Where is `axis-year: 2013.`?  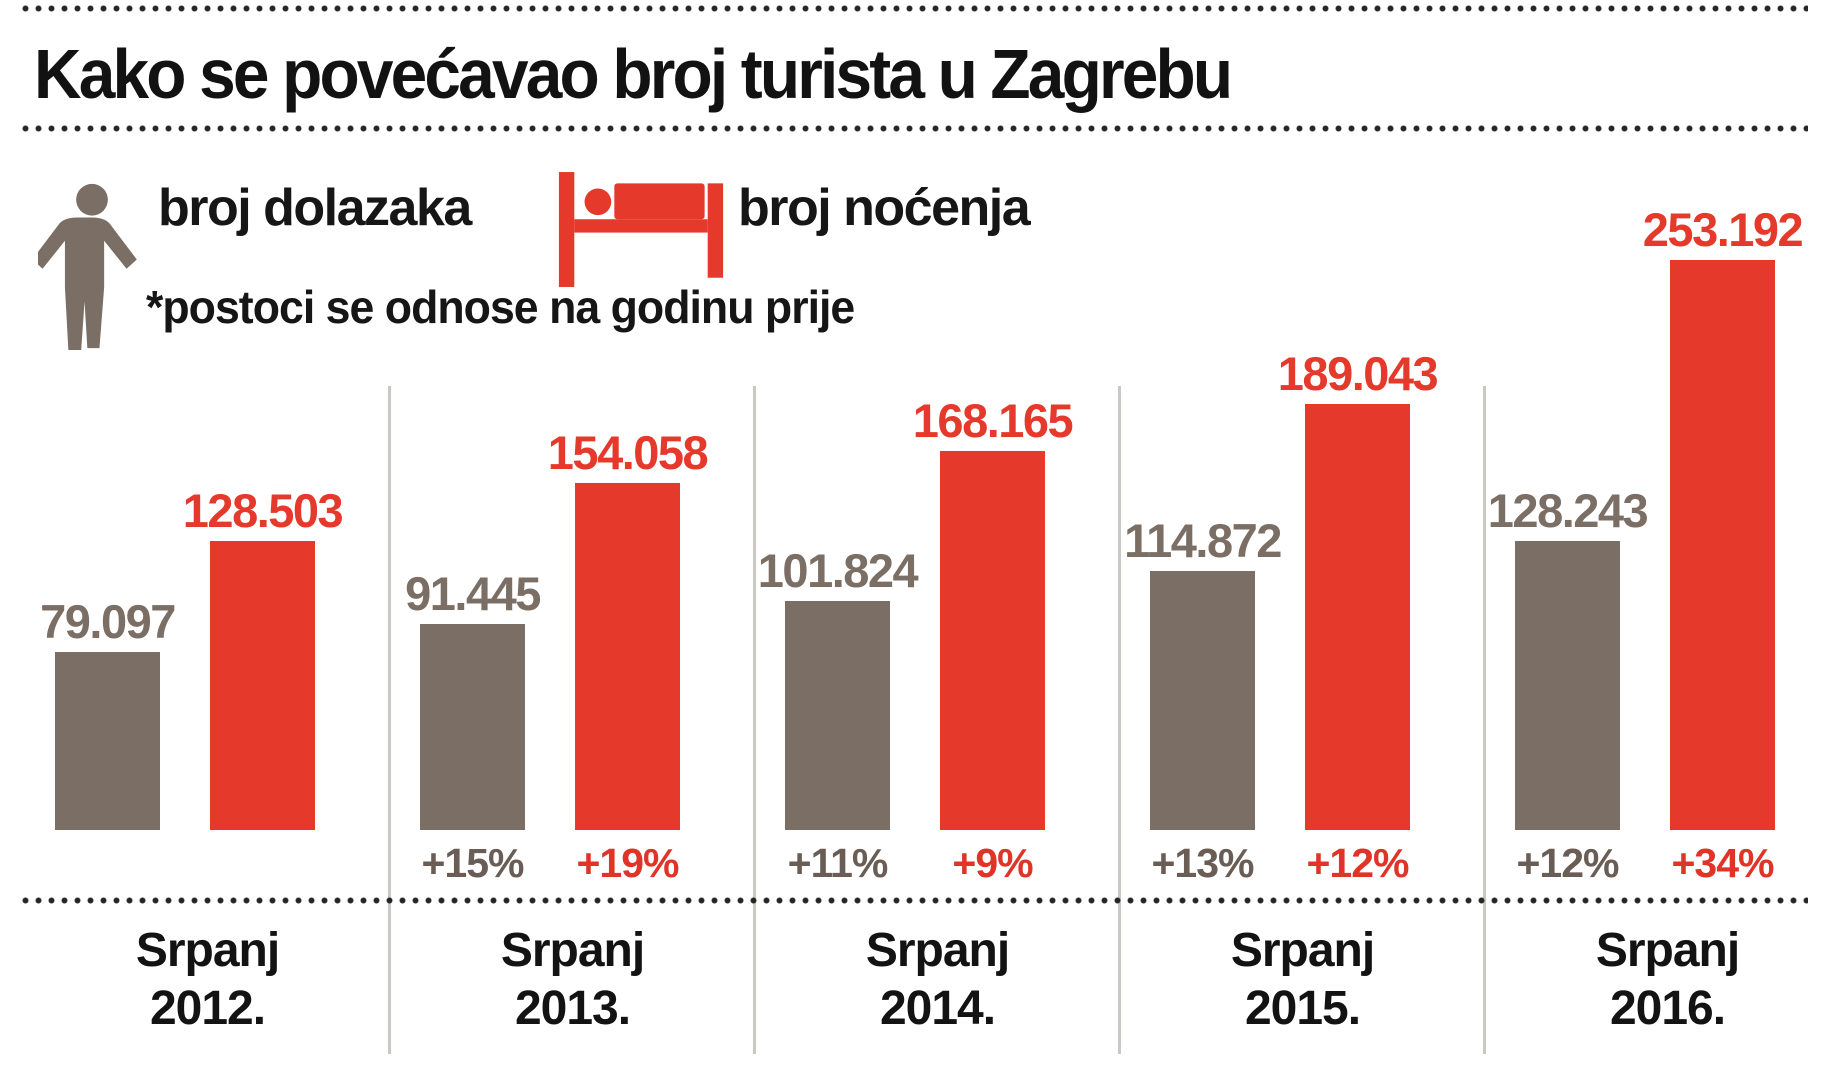 axis-year: 2013. is located at coordinates (572, 1008).